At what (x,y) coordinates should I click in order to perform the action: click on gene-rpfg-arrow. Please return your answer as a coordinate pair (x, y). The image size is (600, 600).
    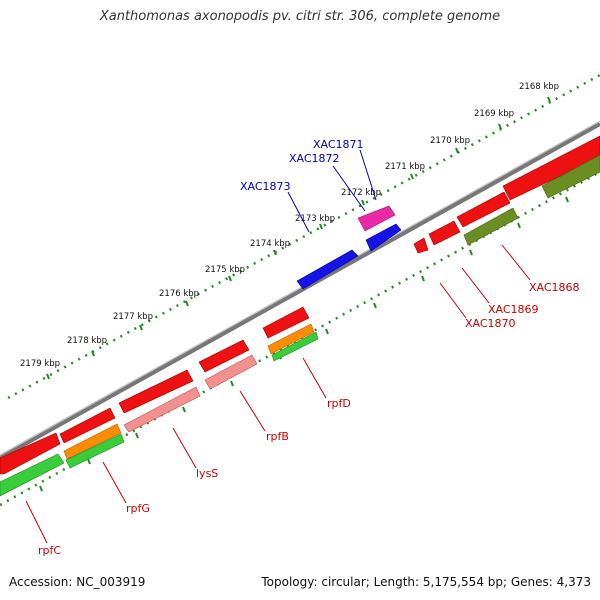
    Looking at the image, I should click on (87, 425).